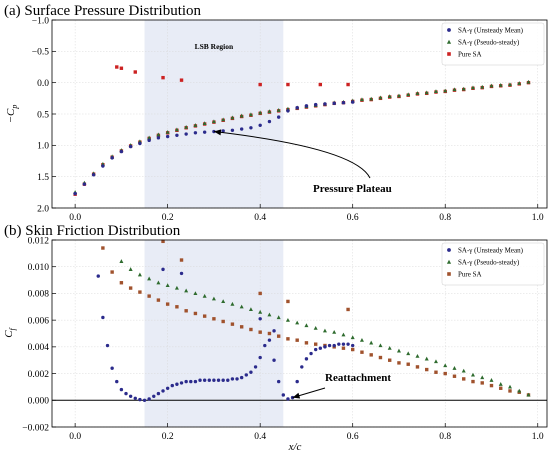 Image resolution: width=550 pixels, height=454 pixels. I want to click on y-tick-label: 1.0, so click(43, 147).